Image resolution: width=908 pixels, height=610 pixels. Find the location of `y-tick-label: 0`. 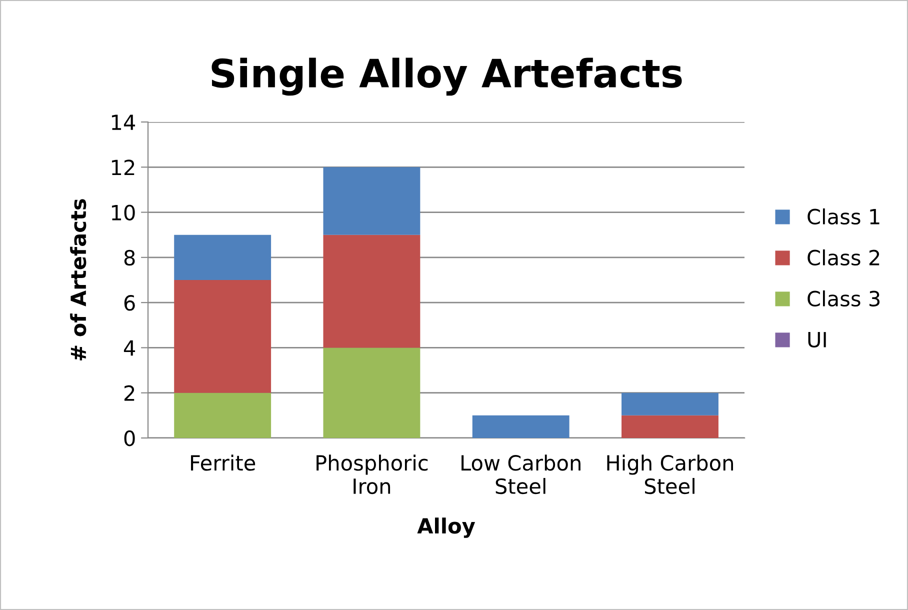

y-tick-label: 0 is located at coordinates (129, 438).